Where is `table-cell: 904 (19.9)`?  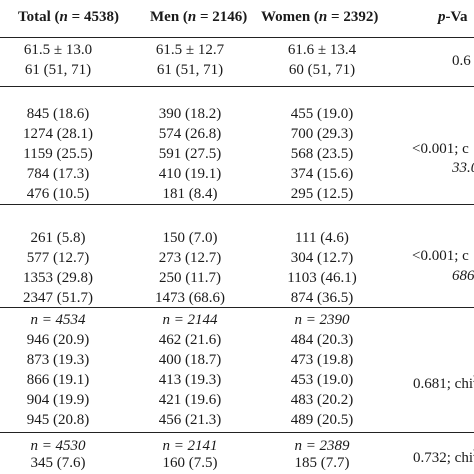
table-cell: 904 (19.9) is located at coordinates (58, 400).